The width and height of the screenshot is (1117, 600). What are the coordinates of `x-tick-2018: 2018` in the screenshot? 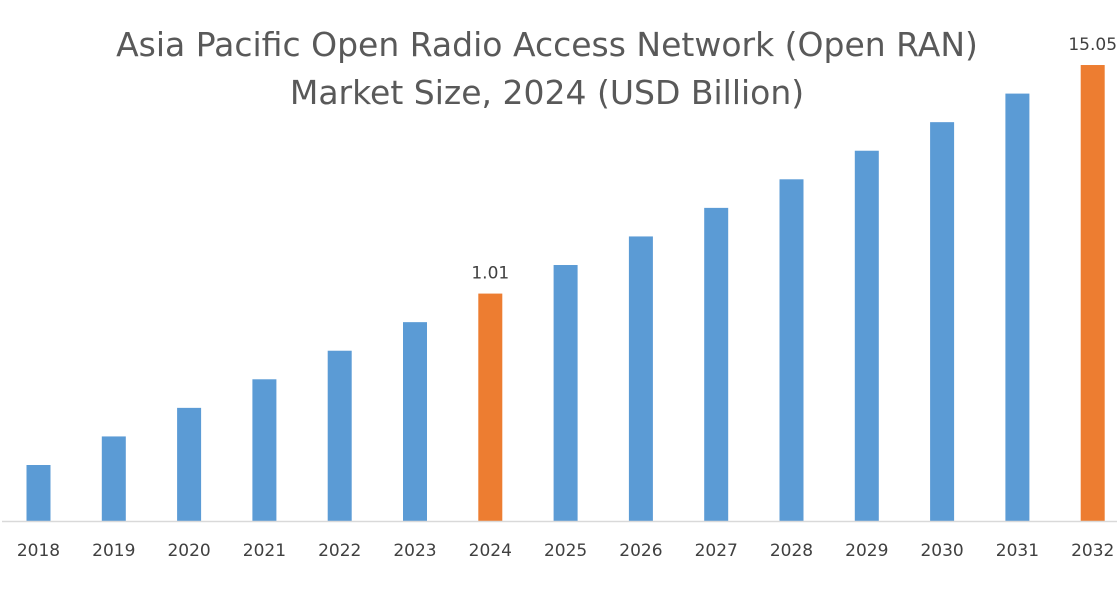 It's located at (38, 551).